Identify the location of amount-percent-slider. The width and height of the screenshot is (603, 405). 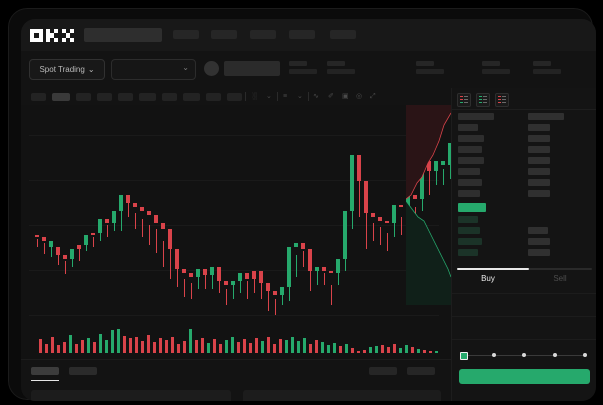
(524, 355).